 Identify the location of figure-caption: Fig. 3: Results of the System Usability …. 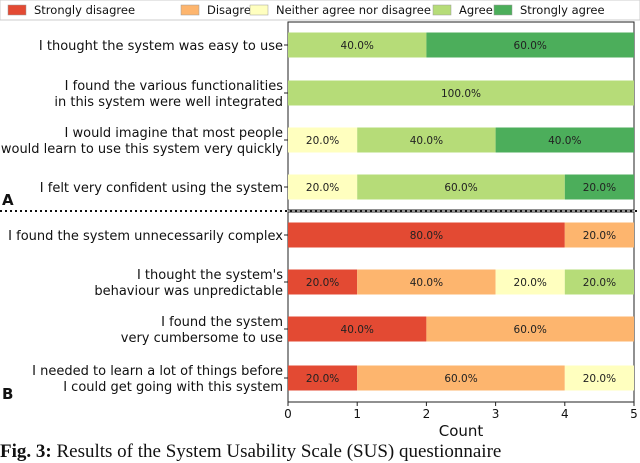
(320, 452).